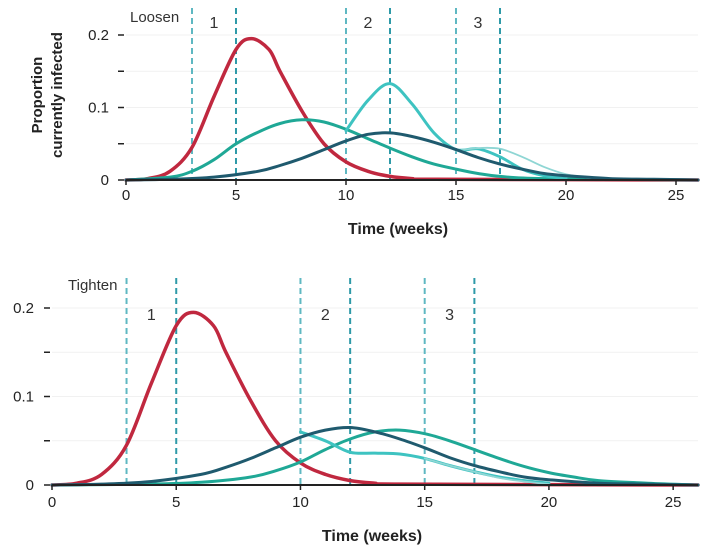 This screenshot has height=554, width=719. I want to click on x-axis-title-tighten: Time (weeks), so click(372, 536).